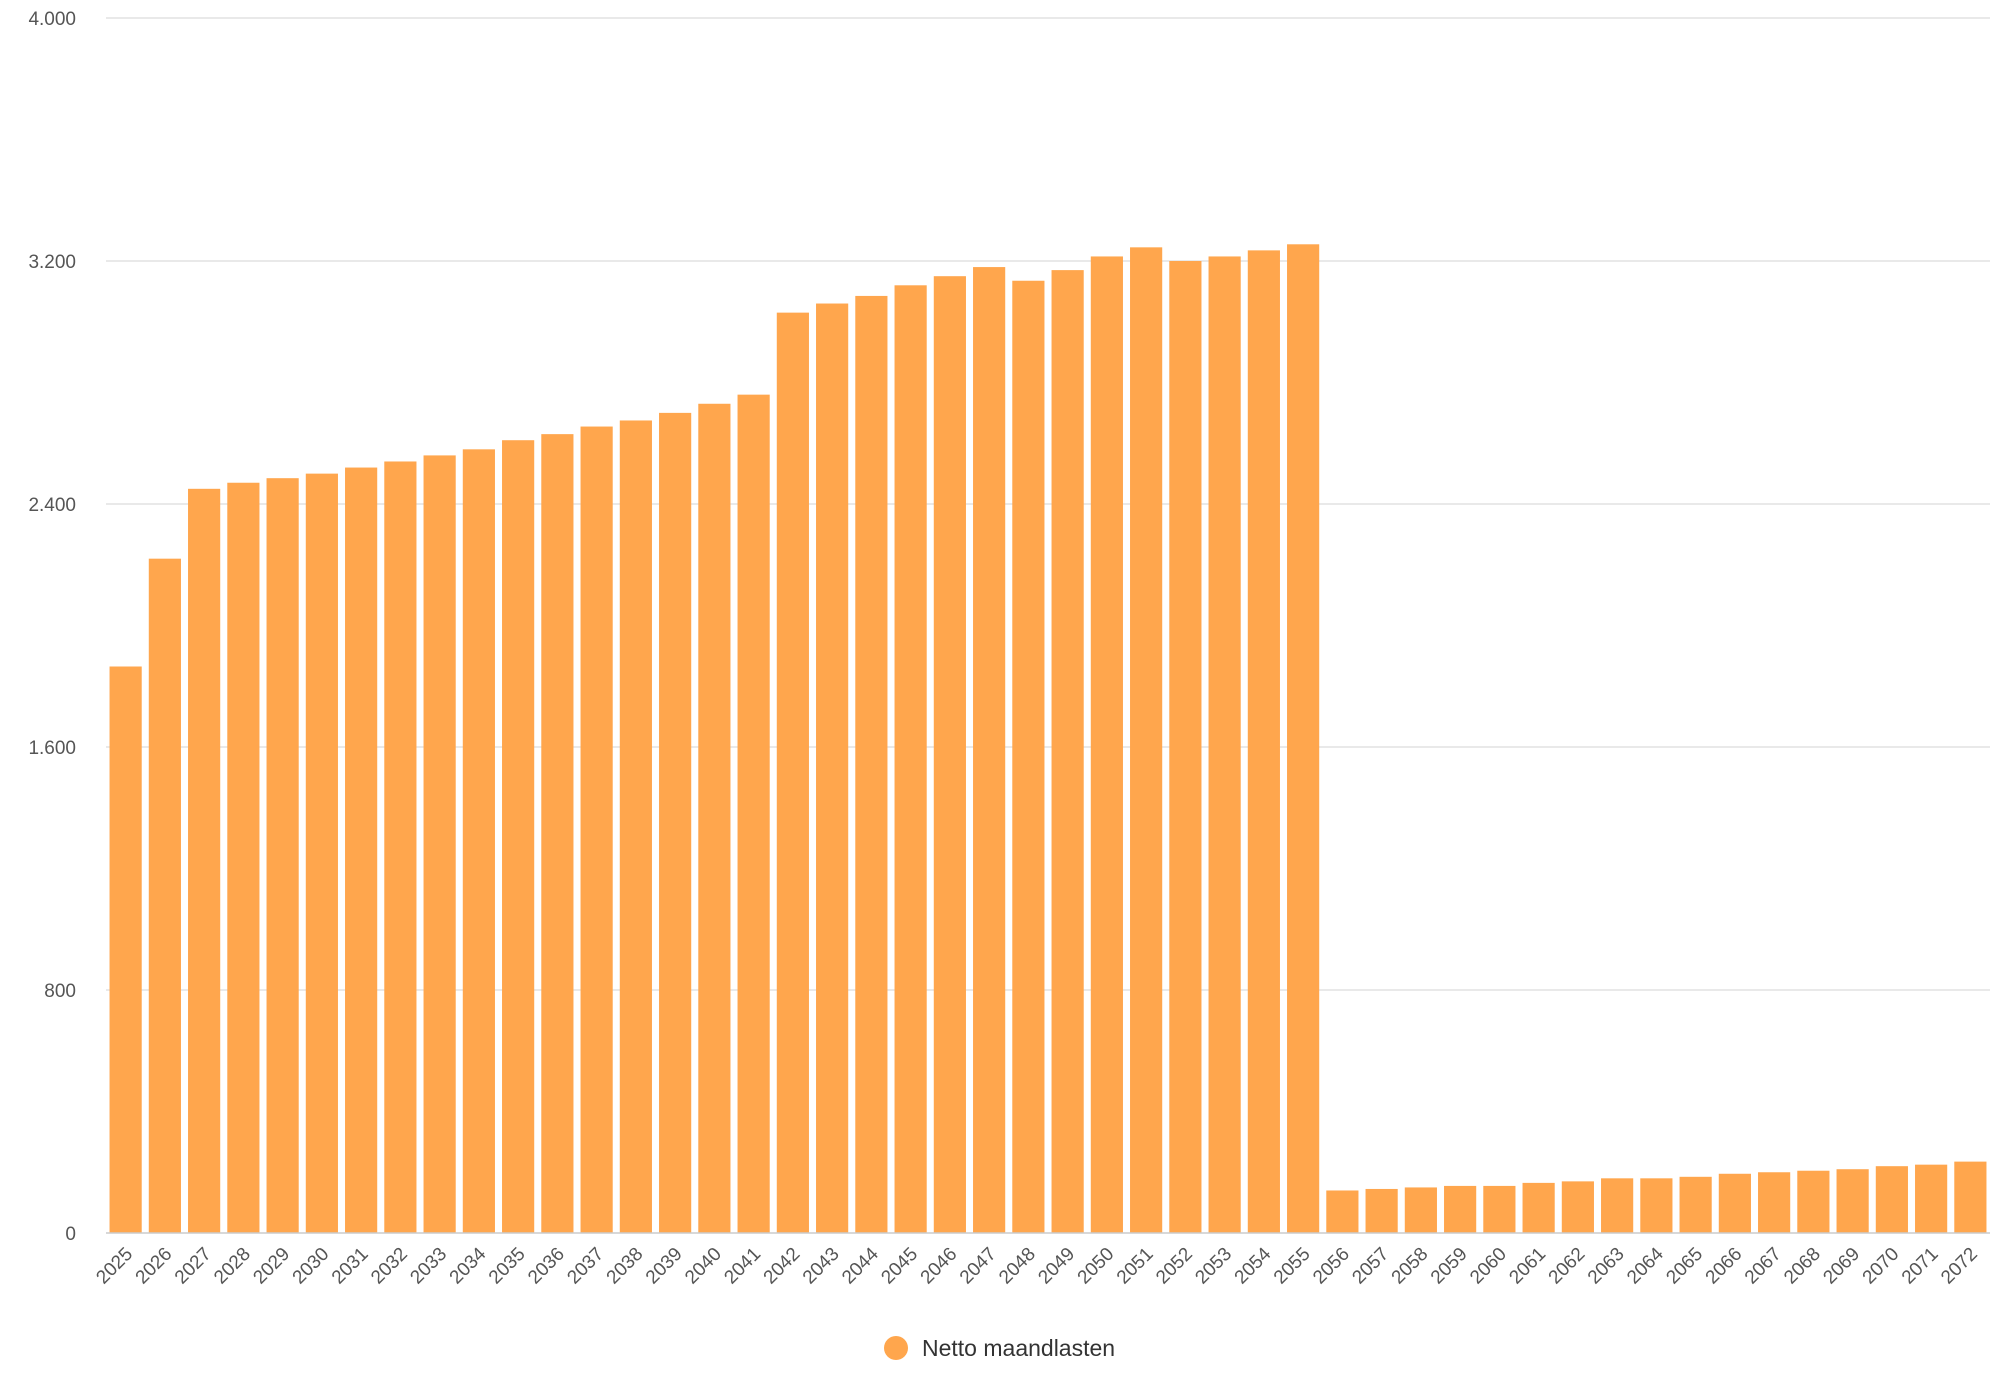  I want to click on x-tick-label: 2033, so click(428, 1266).